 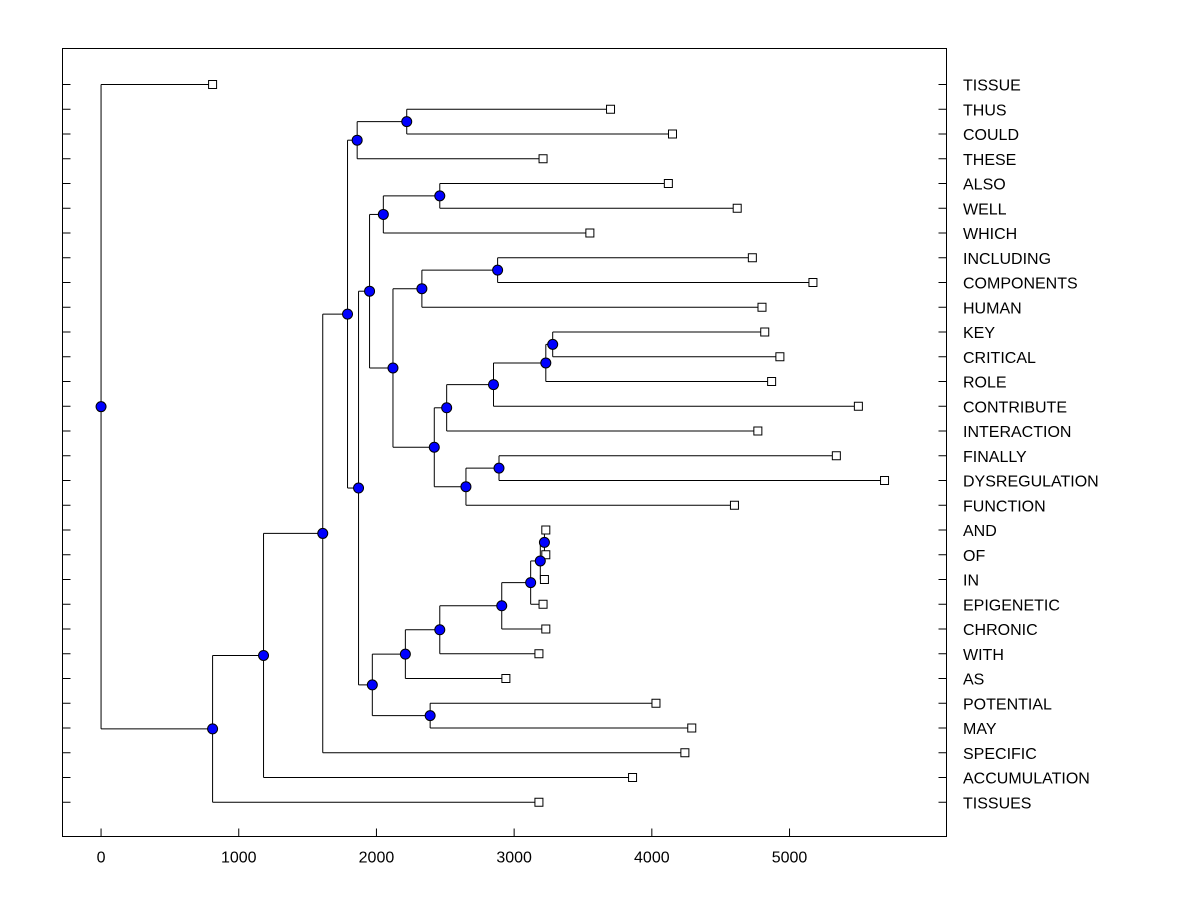 I want to click on leaf-label-as: AS, so click(x=973, y=680).